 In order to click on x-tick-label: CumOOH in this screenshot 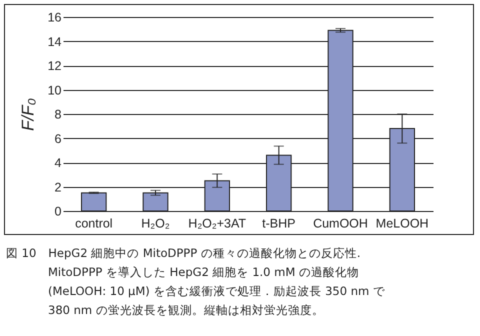, I will do `click(340, 223)`.